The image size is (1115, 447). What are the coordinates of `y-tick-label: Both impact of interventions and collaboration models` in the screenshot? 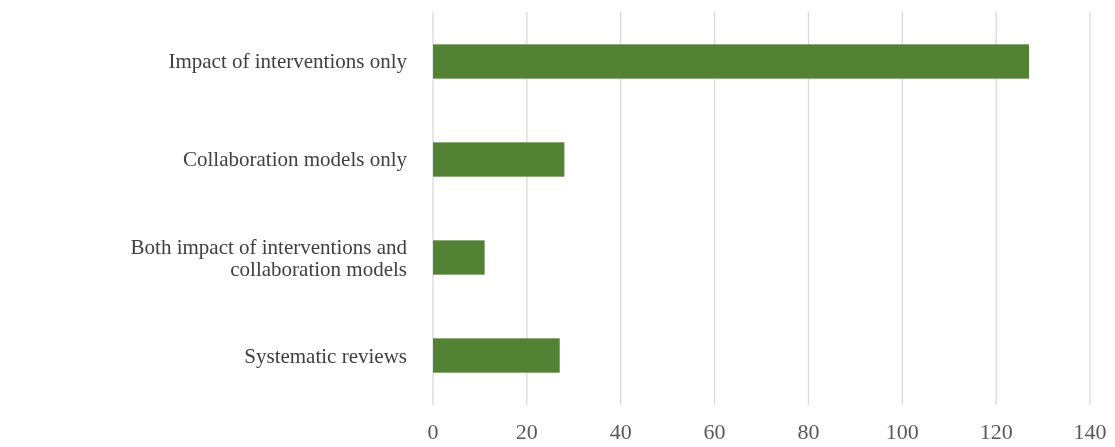 It's located at (269, 257).